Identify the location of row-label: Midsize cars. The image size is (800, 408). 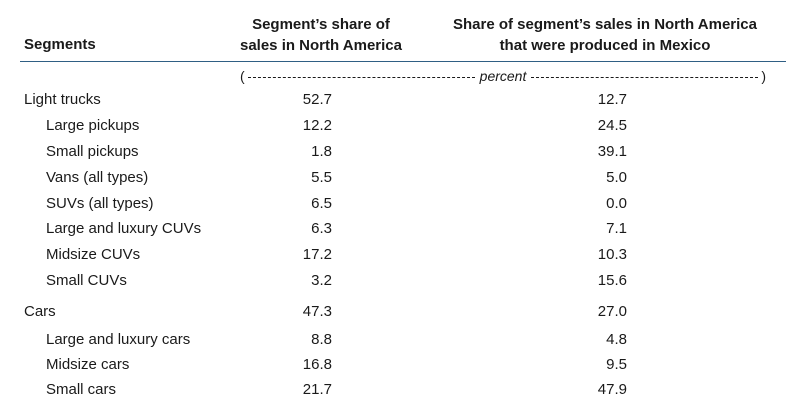
(88, 364).